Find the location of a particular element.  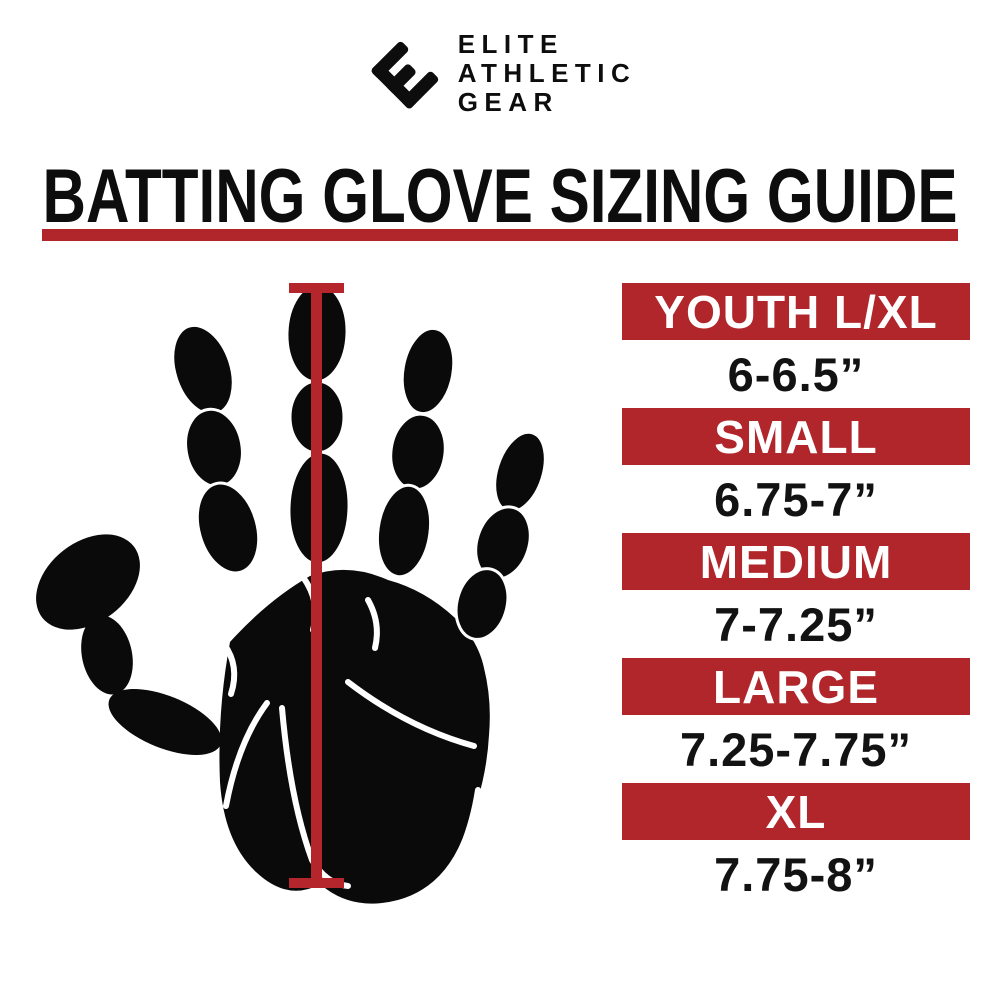

size-range: 6-6.5” is located at coordinates (796, 374).